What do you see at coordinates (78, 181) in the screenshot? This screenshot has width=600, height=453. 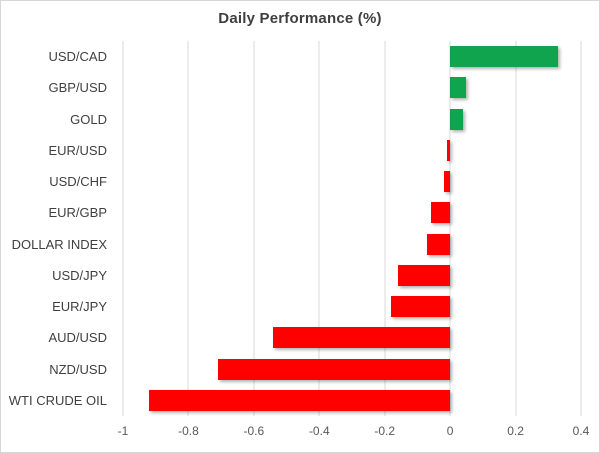 I see `category-label: USD/CHF` at bounding box center [78, 181].